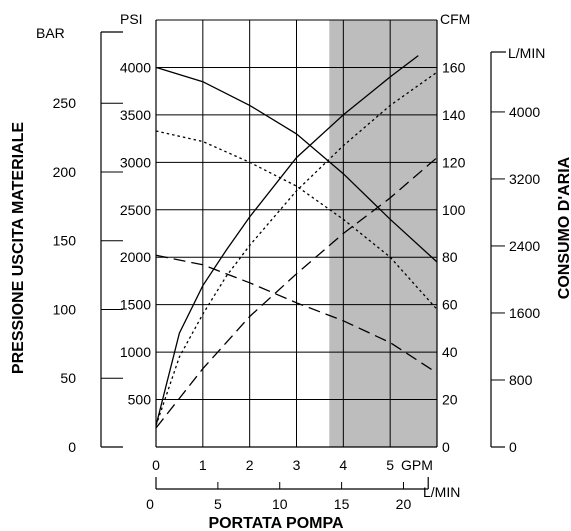 This screenshot has width=571, height=531. I want to click on psi-tick-label: 1500, so click(135, 305).